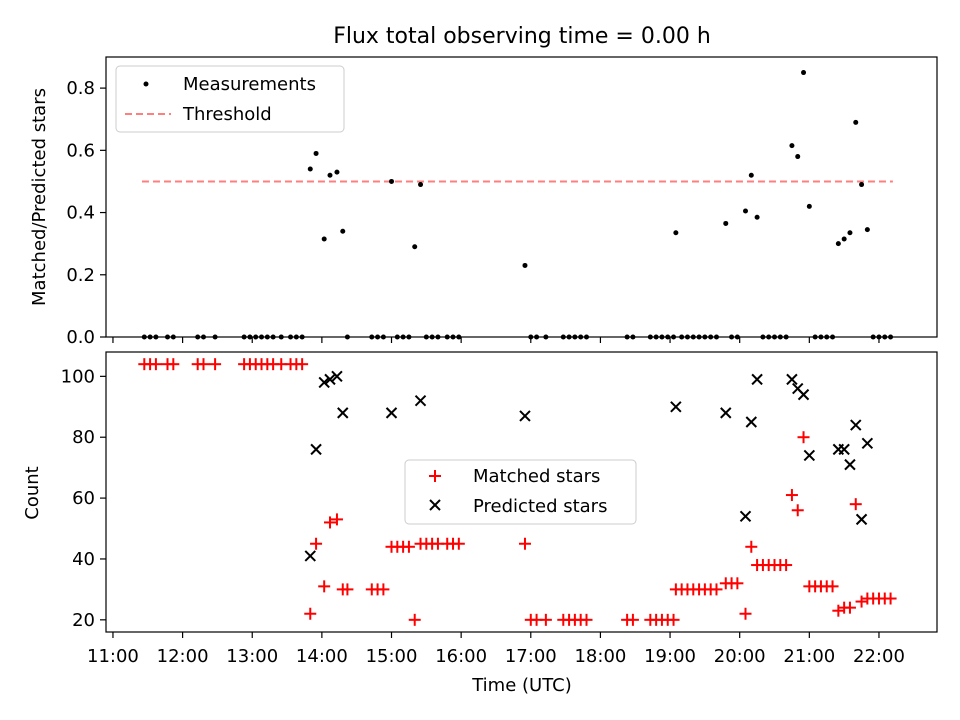 Image resolution: width=960 pixels, height=720 pixels. I want to click on x-tick-label: 13:00, so click(252, 656).